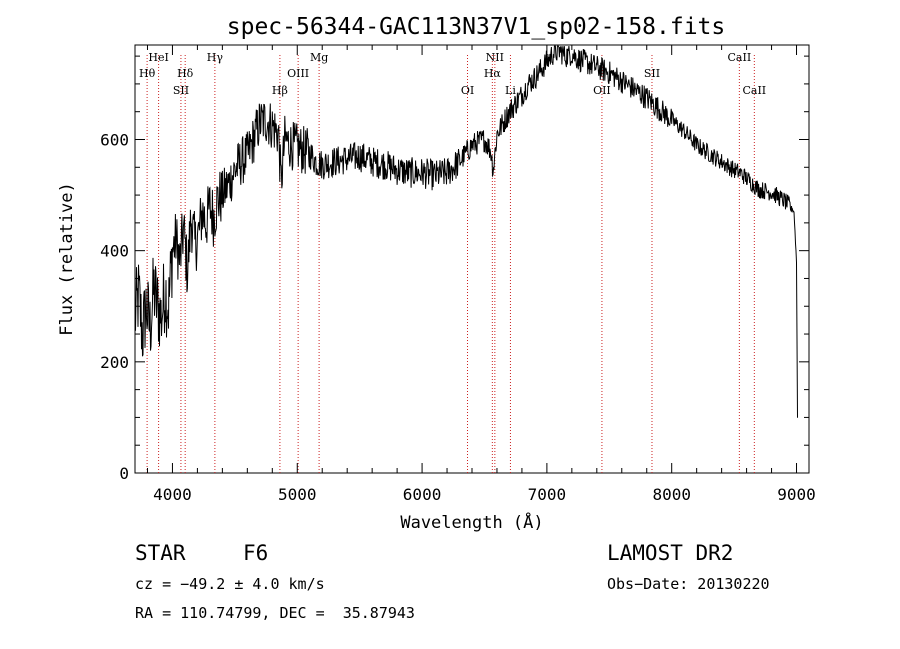 The height and width of the screenshot is (649, 900). What do you see at coordinates (422, 494) in the screenshot?
I see `x-tick-label: 6000` at bounding box center [422, 494].